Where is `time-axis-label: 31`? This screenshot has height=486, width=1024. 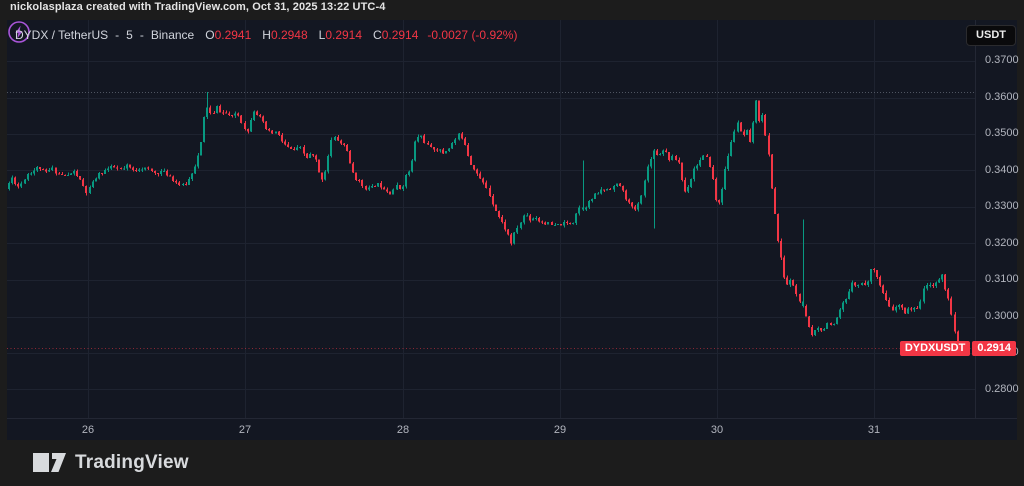 time-axis-label: 31 is located at coordinates (874, 430).